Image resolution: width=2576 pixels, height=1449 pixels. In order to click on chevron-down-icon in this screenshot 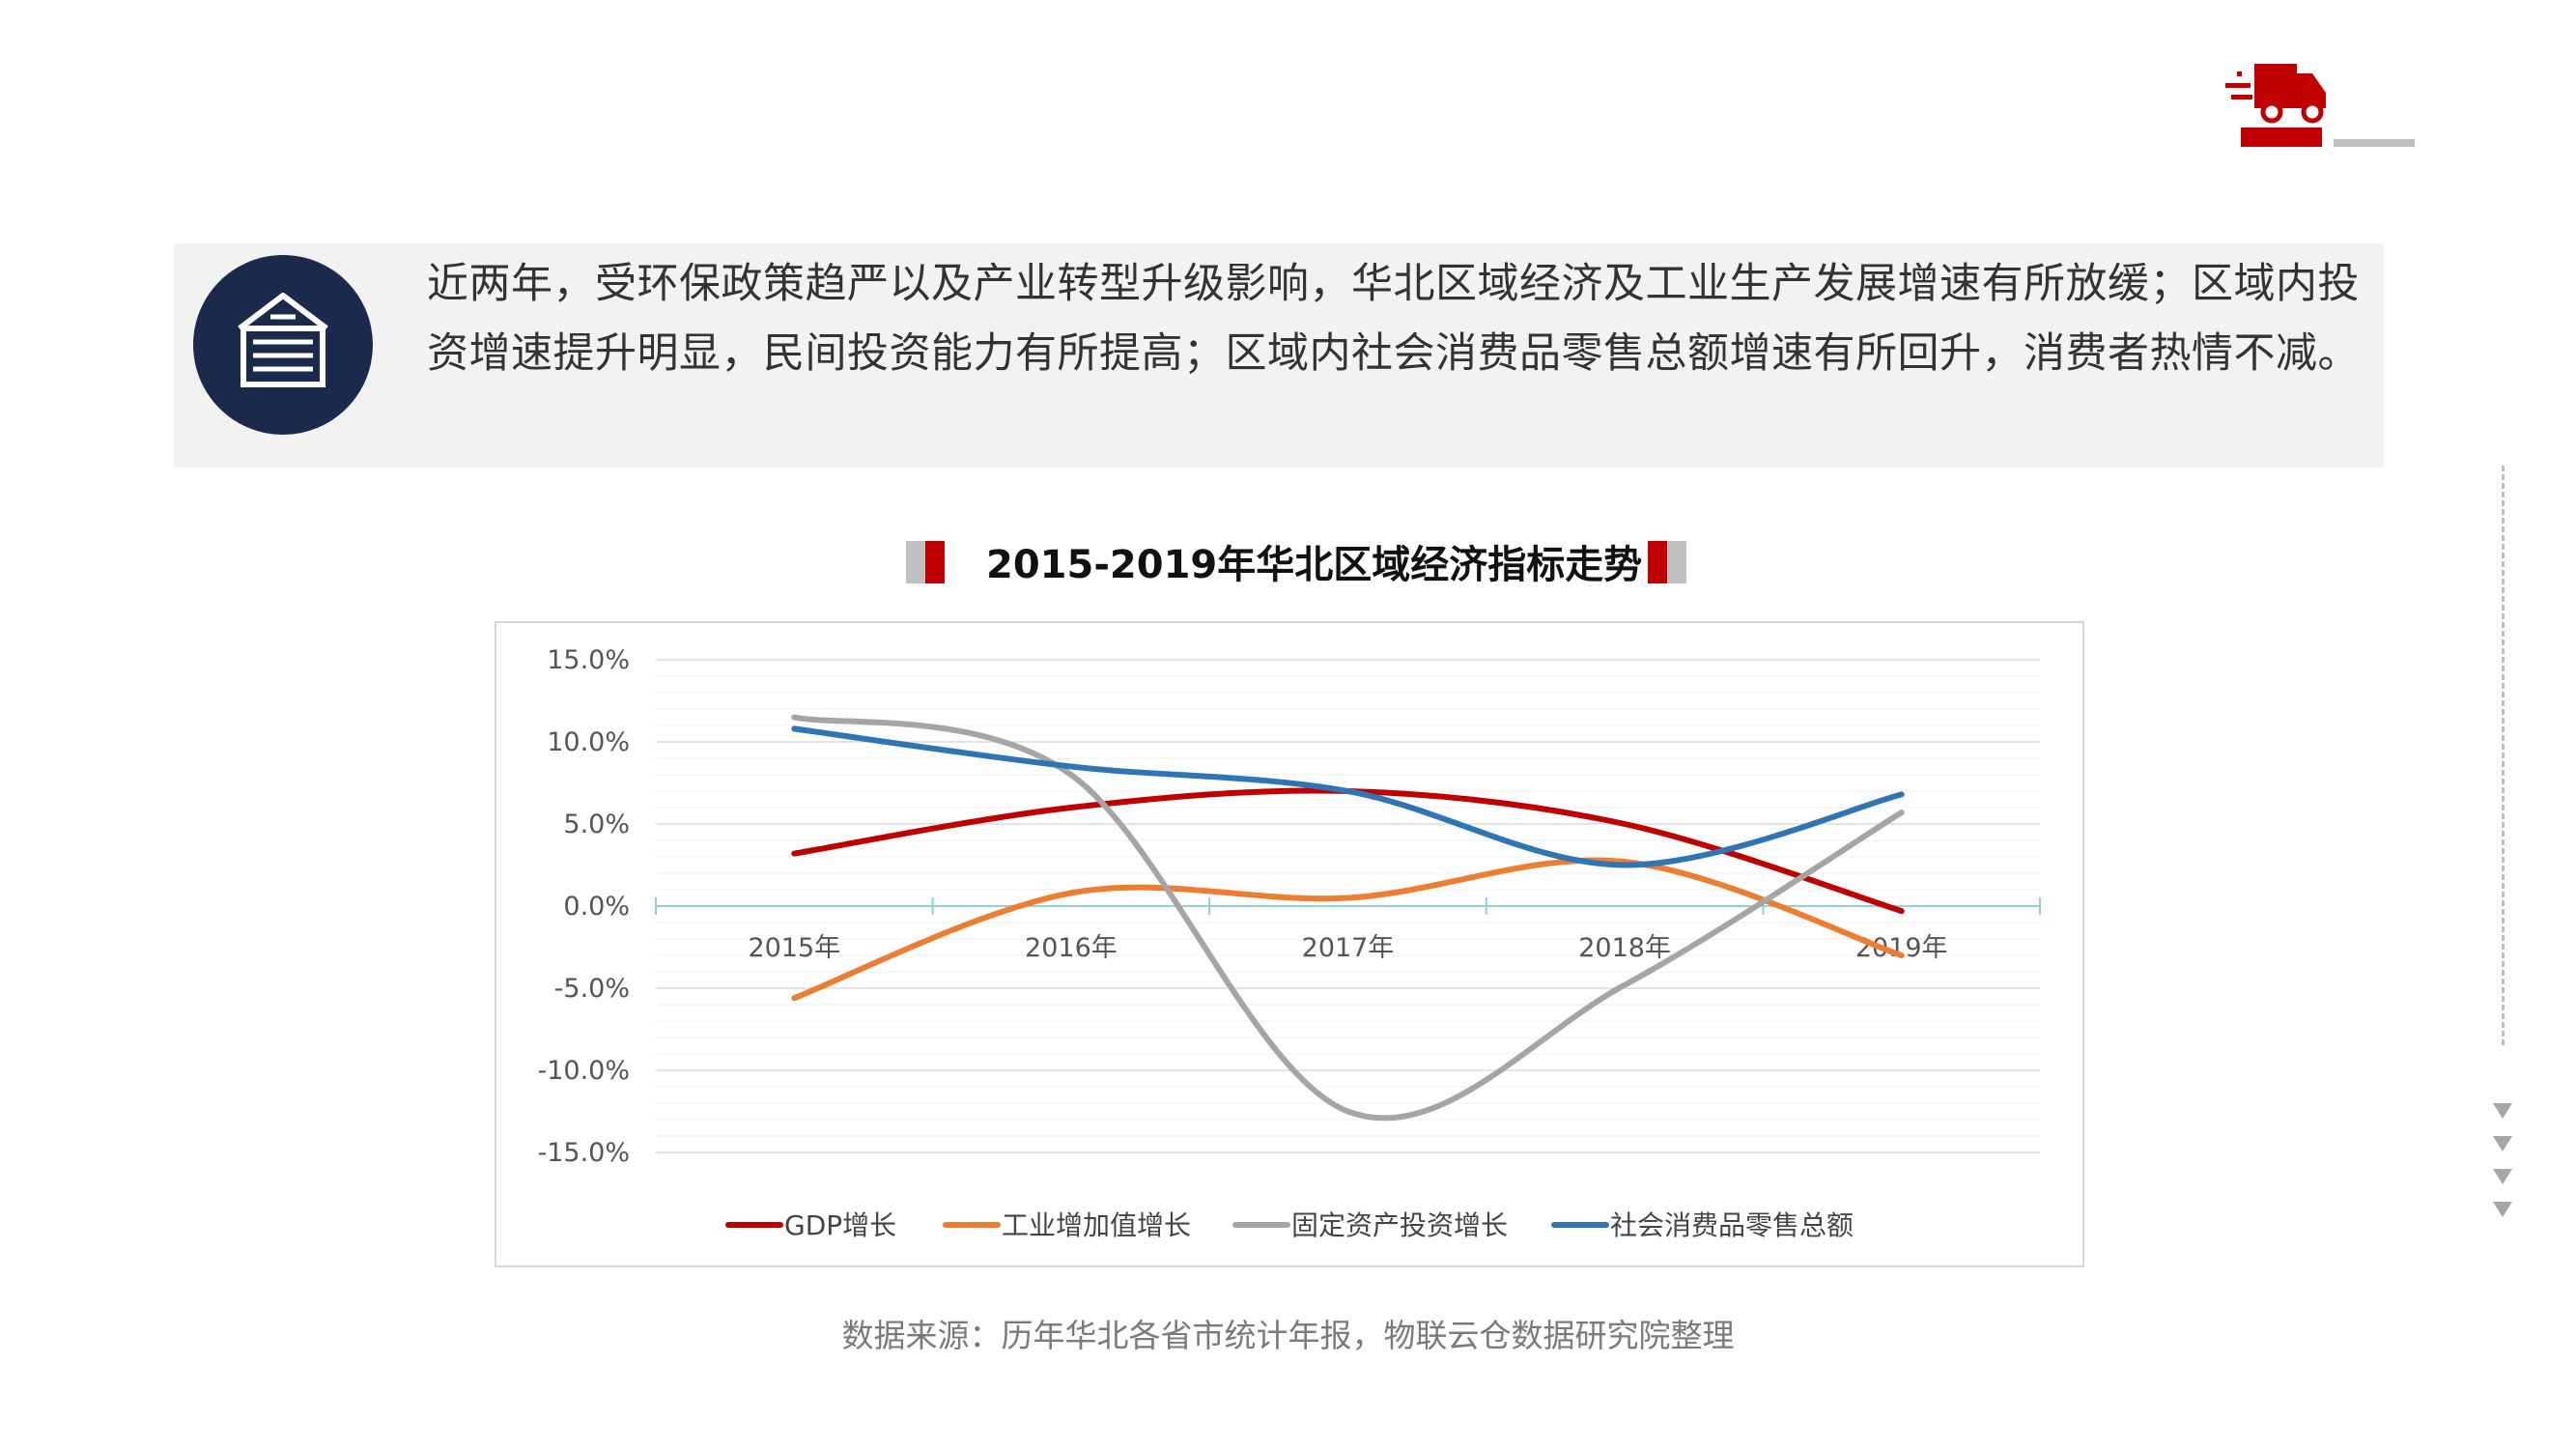, I will do `click(2502, 1164)`.